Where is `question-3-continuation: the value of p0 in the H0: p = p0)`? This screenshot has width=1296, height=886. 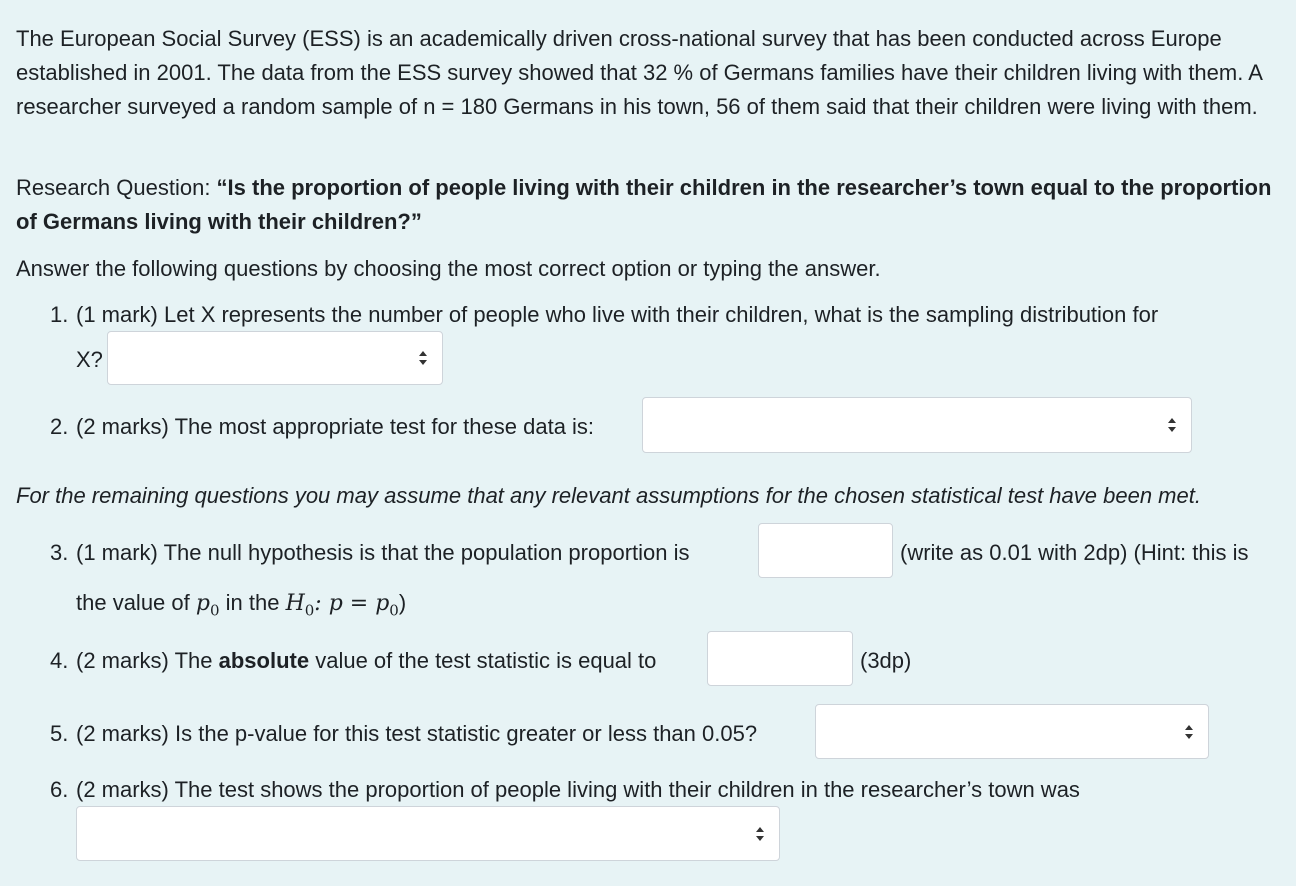
question-3-continuation: the value of p0 in the H0: p = p0) is located at coordinates (241, 606).